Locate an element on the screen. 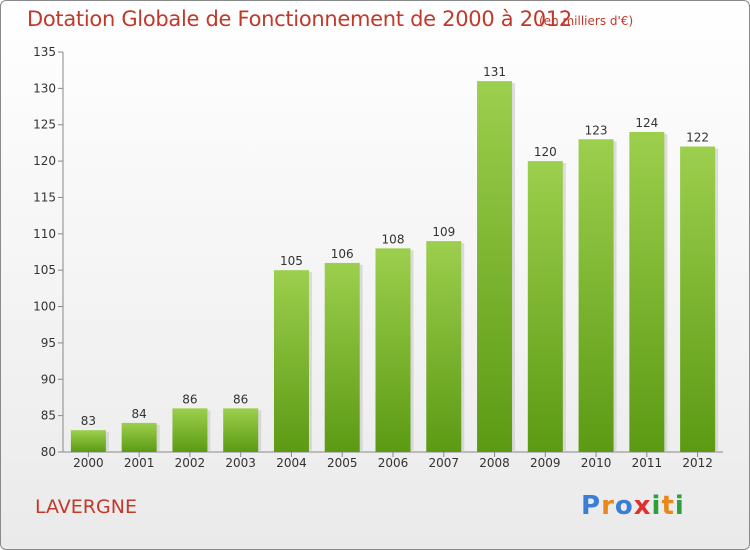  value-label-2000: 83 is located at coordinates (88, 421).